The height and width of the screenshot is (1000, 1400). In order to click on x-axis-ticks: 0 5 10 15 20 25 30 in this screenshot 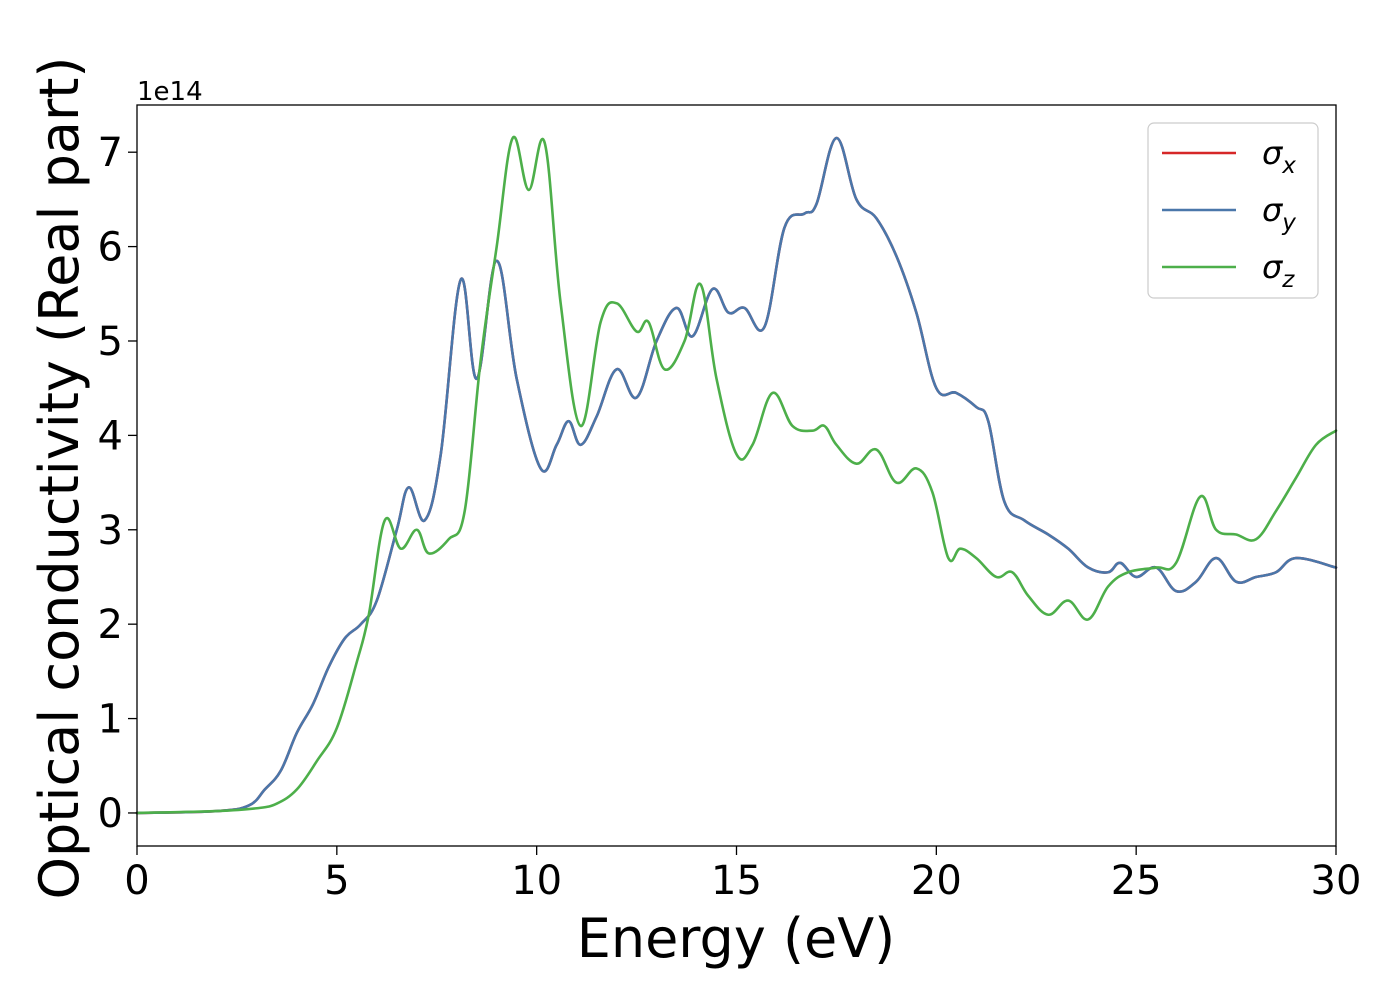, I will do `click(742, 875)`.